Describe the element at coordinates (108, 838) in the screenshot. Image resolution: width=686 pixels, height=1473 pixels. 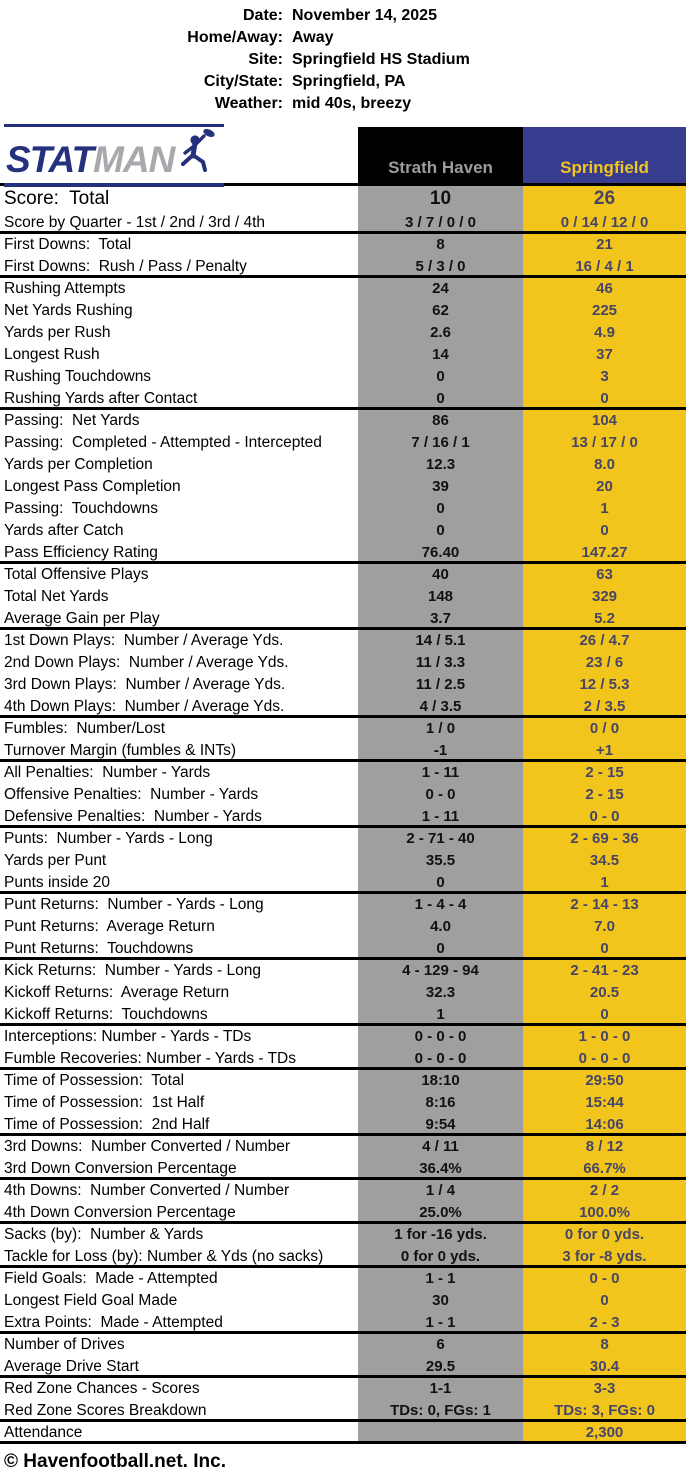
I see `stat-label: Punts: Number - Yards - Long` at that location.